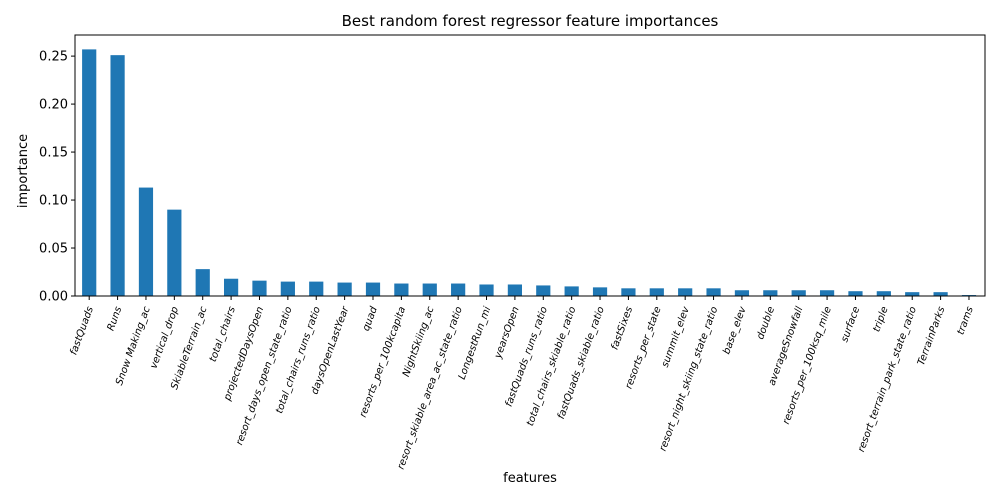  I want to click on x-tick-label: summit_elev, so click(676, 336).